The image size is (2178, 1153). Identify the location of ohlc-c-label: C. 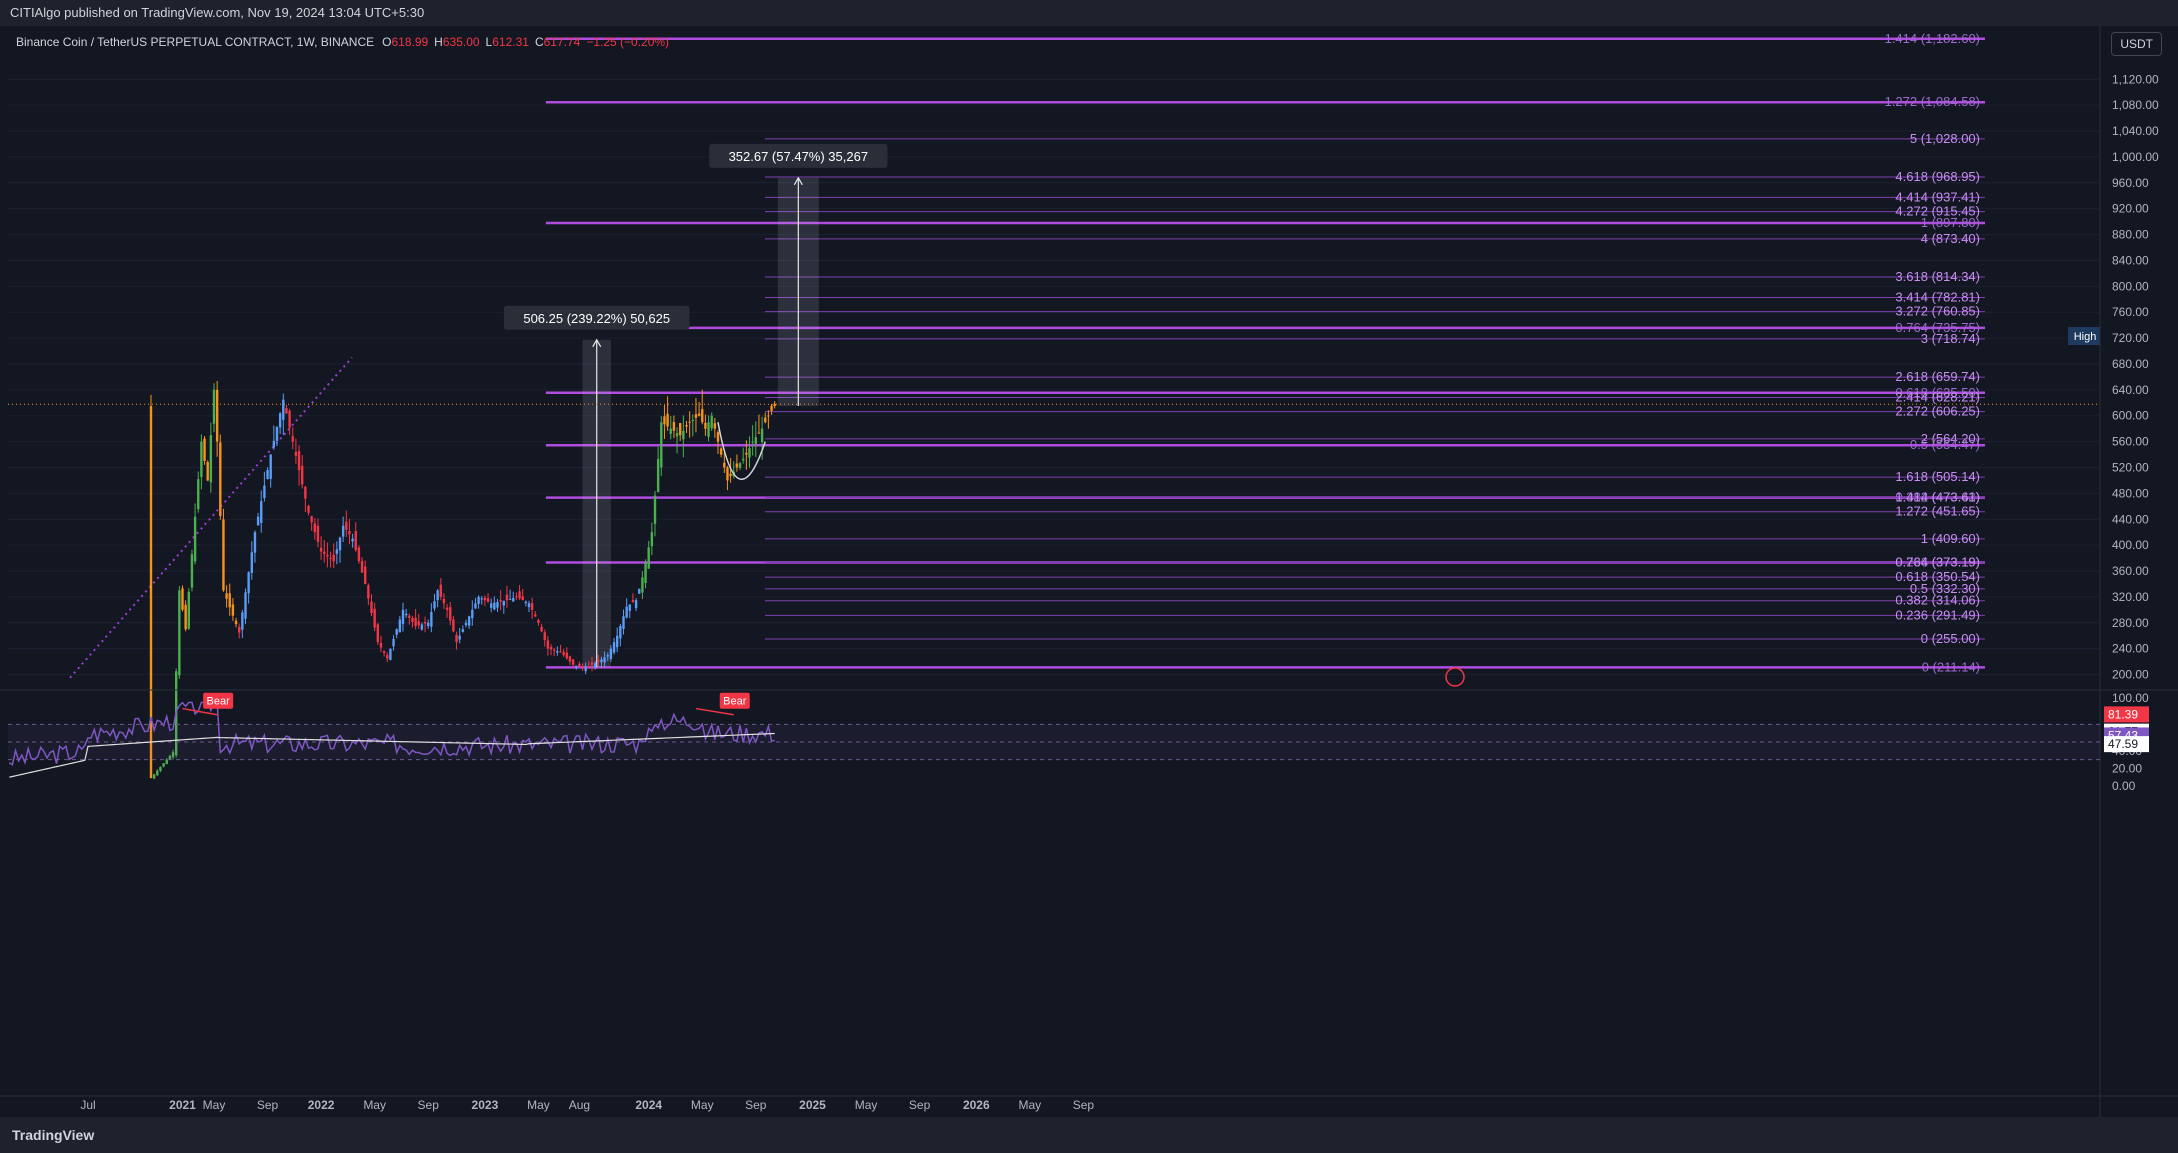
(539, 42).